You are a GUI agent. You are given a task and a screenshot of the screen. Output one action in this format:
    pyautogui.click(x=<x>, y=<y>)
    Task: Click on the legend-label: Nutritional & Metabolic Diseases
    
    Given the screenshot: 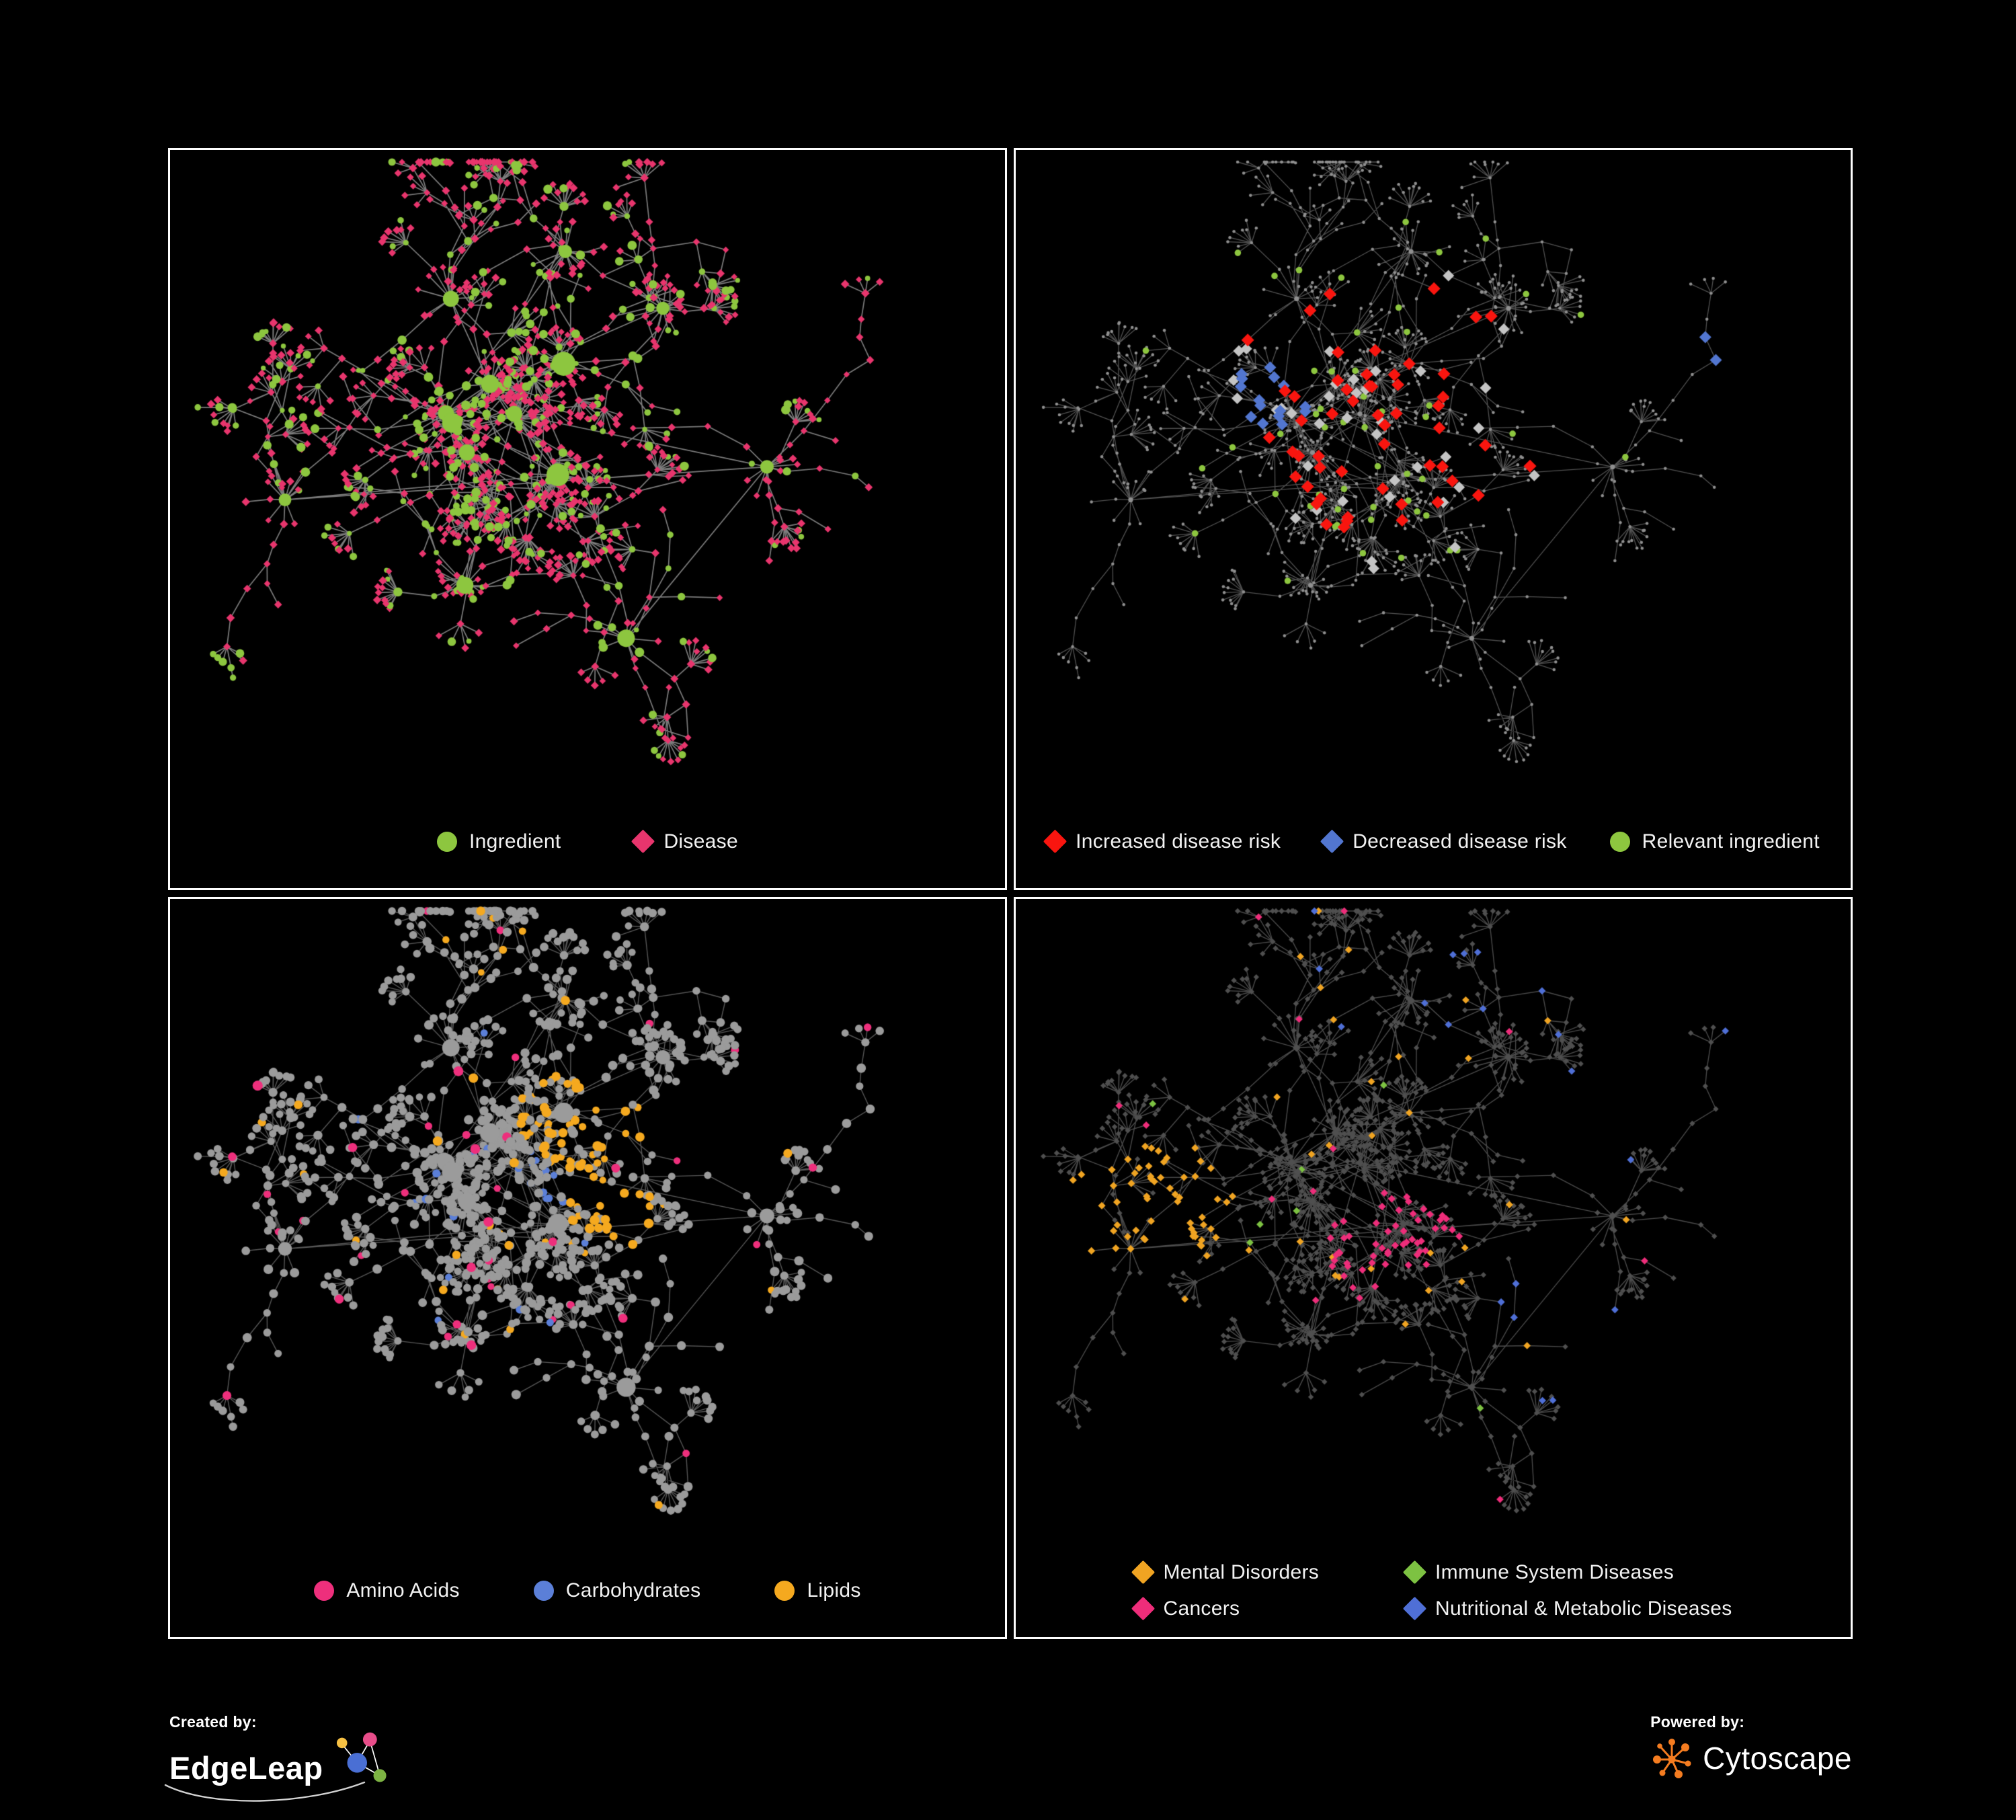 What is the action you would take?
    pyautogui.click(x=1583, y=1608)
    